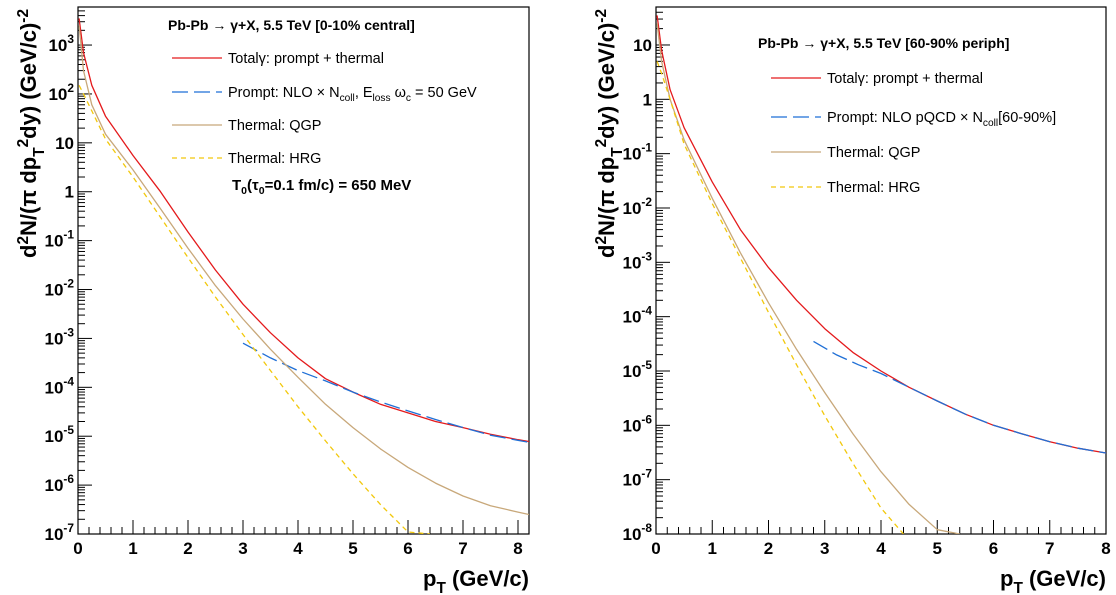  Describe the element at coordinates (646, 275) in the screenshot. I see `y-axis: 10⁻⁸ 10⁻⁷ 10⁻⁶ 10⁻⁵ 10⁻⁴ 10⁻³ 10⁻² 10⁻¹ 1 10` at that location.